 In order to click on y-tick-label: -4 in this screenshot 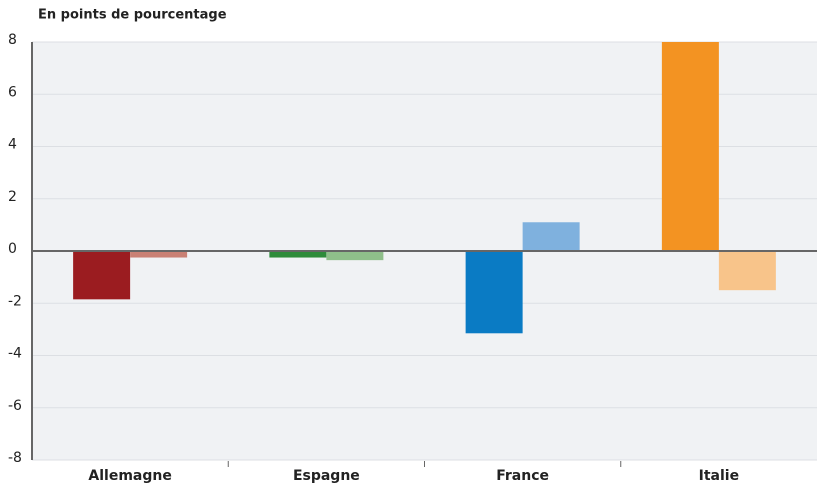, I will do `click(15, 354)`.